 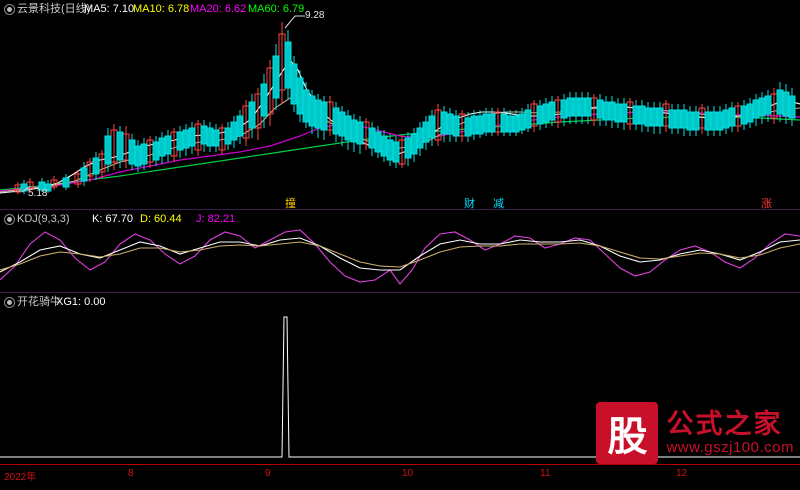 I want to click on time-label-11: 11, so click(x=545, y=473).